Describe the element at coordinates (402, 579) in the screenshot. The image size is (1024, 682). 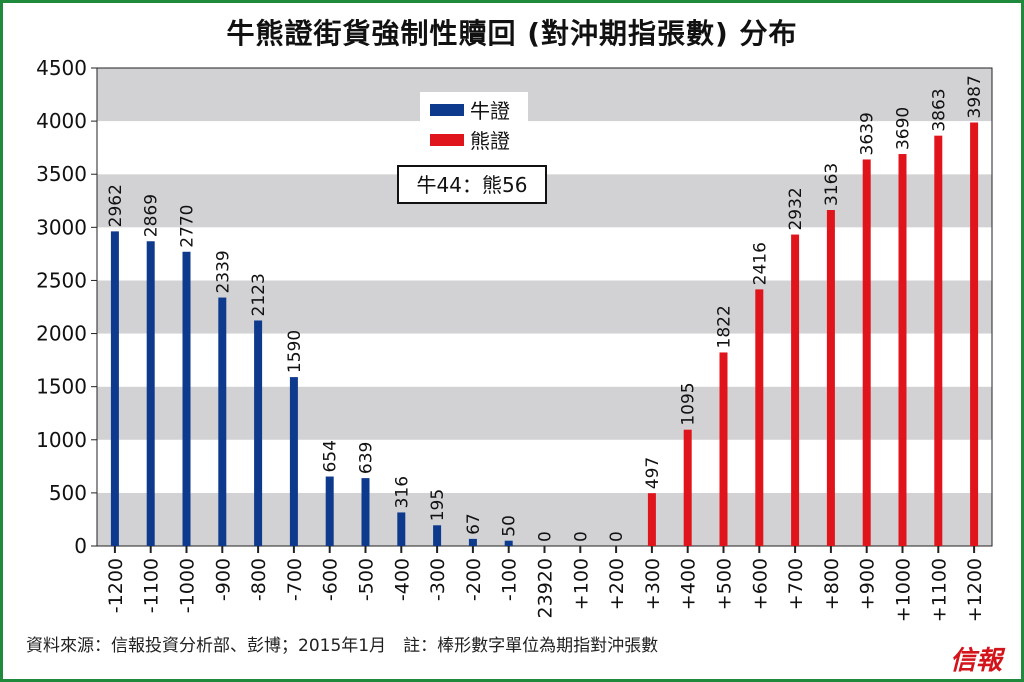
I see `x-tick-label: -400` at that location.